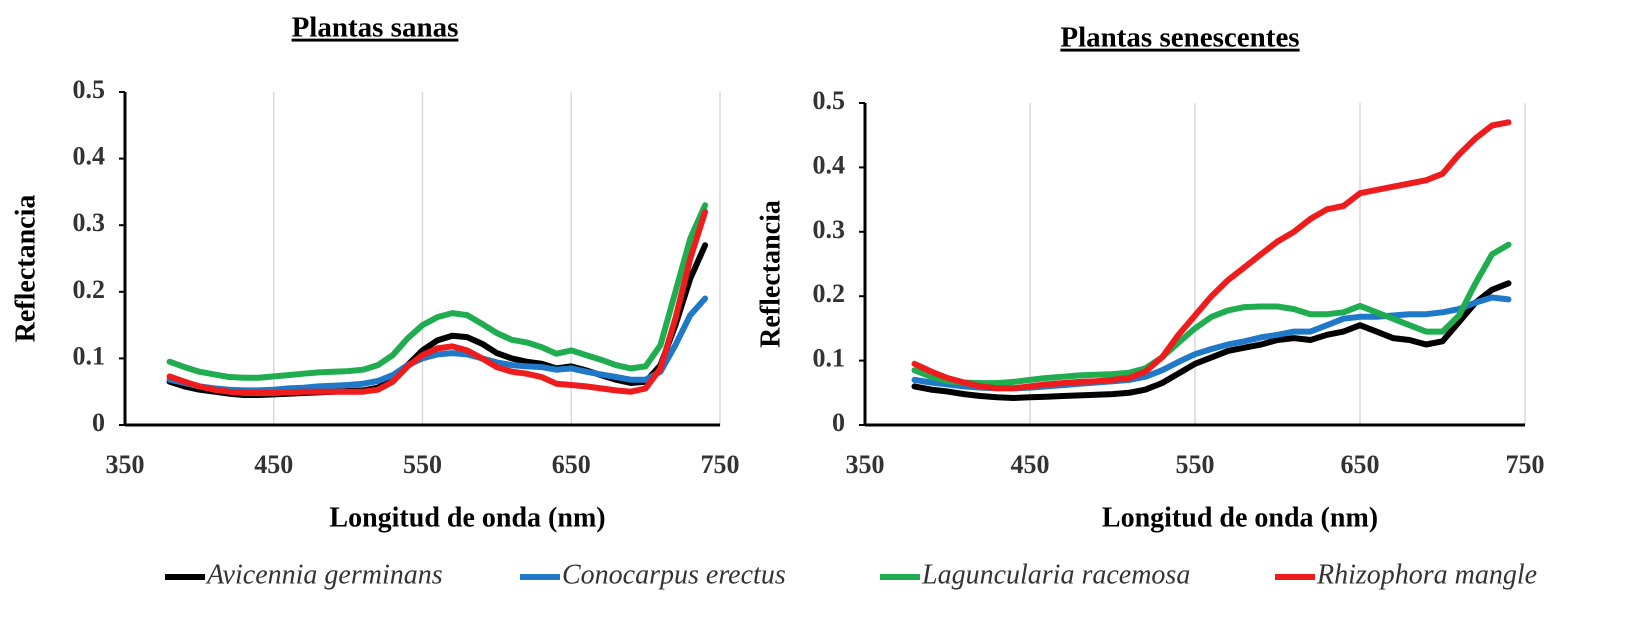 Image resolution: width=1652 pixels, height=625 pixels. Describe the element at coordinates (324, 574) in the screenshot. I see `legend-label: Avicennia germinans` at that location.